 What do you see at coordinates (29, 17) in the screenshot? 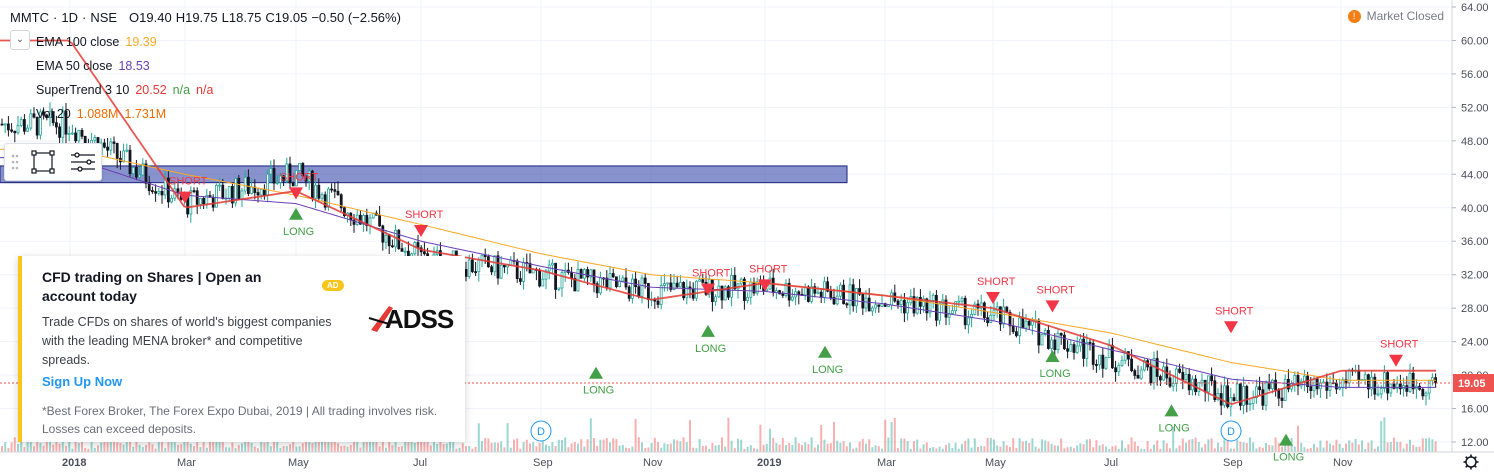
I see `symbol-name: MMTC` at bounding box center [29, 17].